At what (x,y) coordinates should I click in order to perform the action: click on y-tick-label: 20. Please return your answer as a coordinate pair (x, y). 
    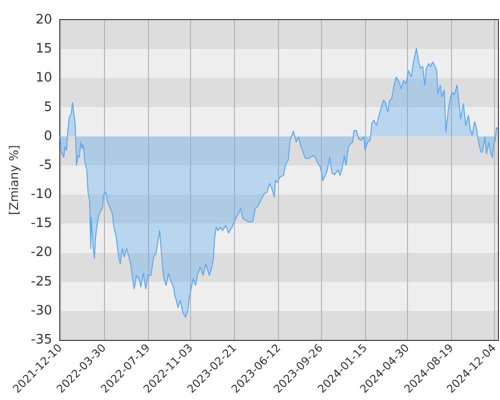
    Looking at the image, I should click on (44, 20).